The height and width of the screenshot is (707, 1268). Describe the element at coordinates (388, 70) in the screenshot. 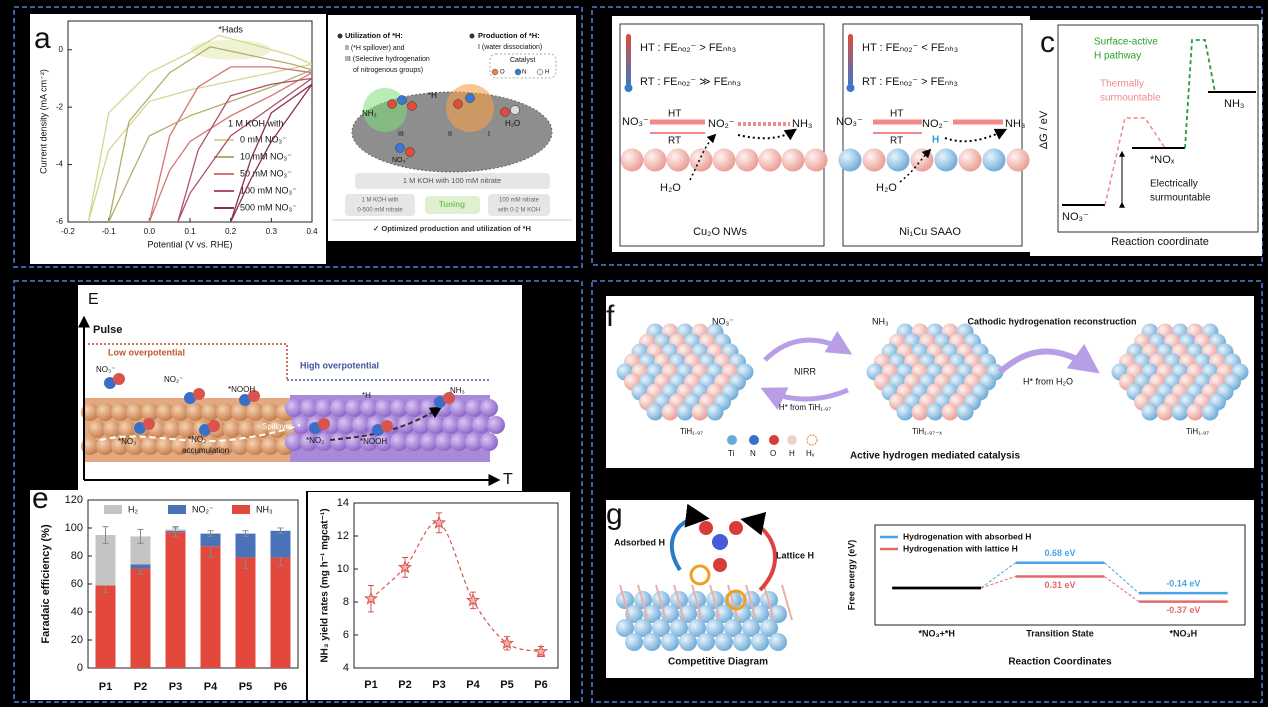

I see `panel-text: of nitrogenous groups)` at that location.